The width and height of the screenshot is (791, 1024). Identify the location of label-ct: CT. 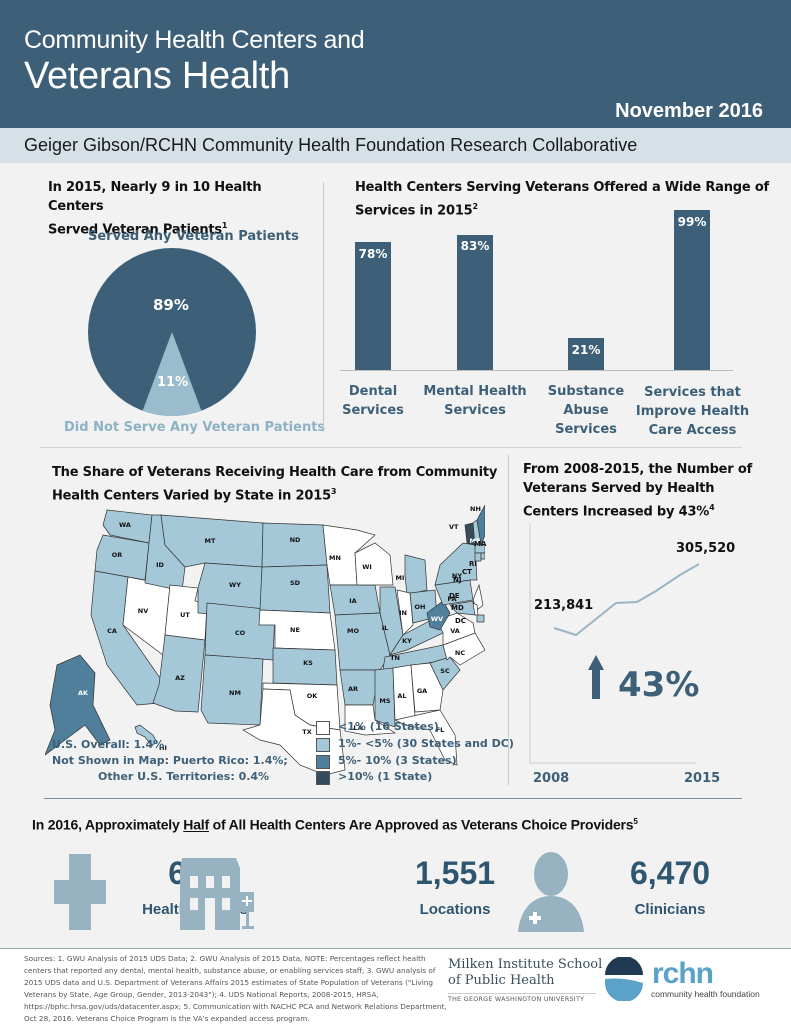
(467, 572).